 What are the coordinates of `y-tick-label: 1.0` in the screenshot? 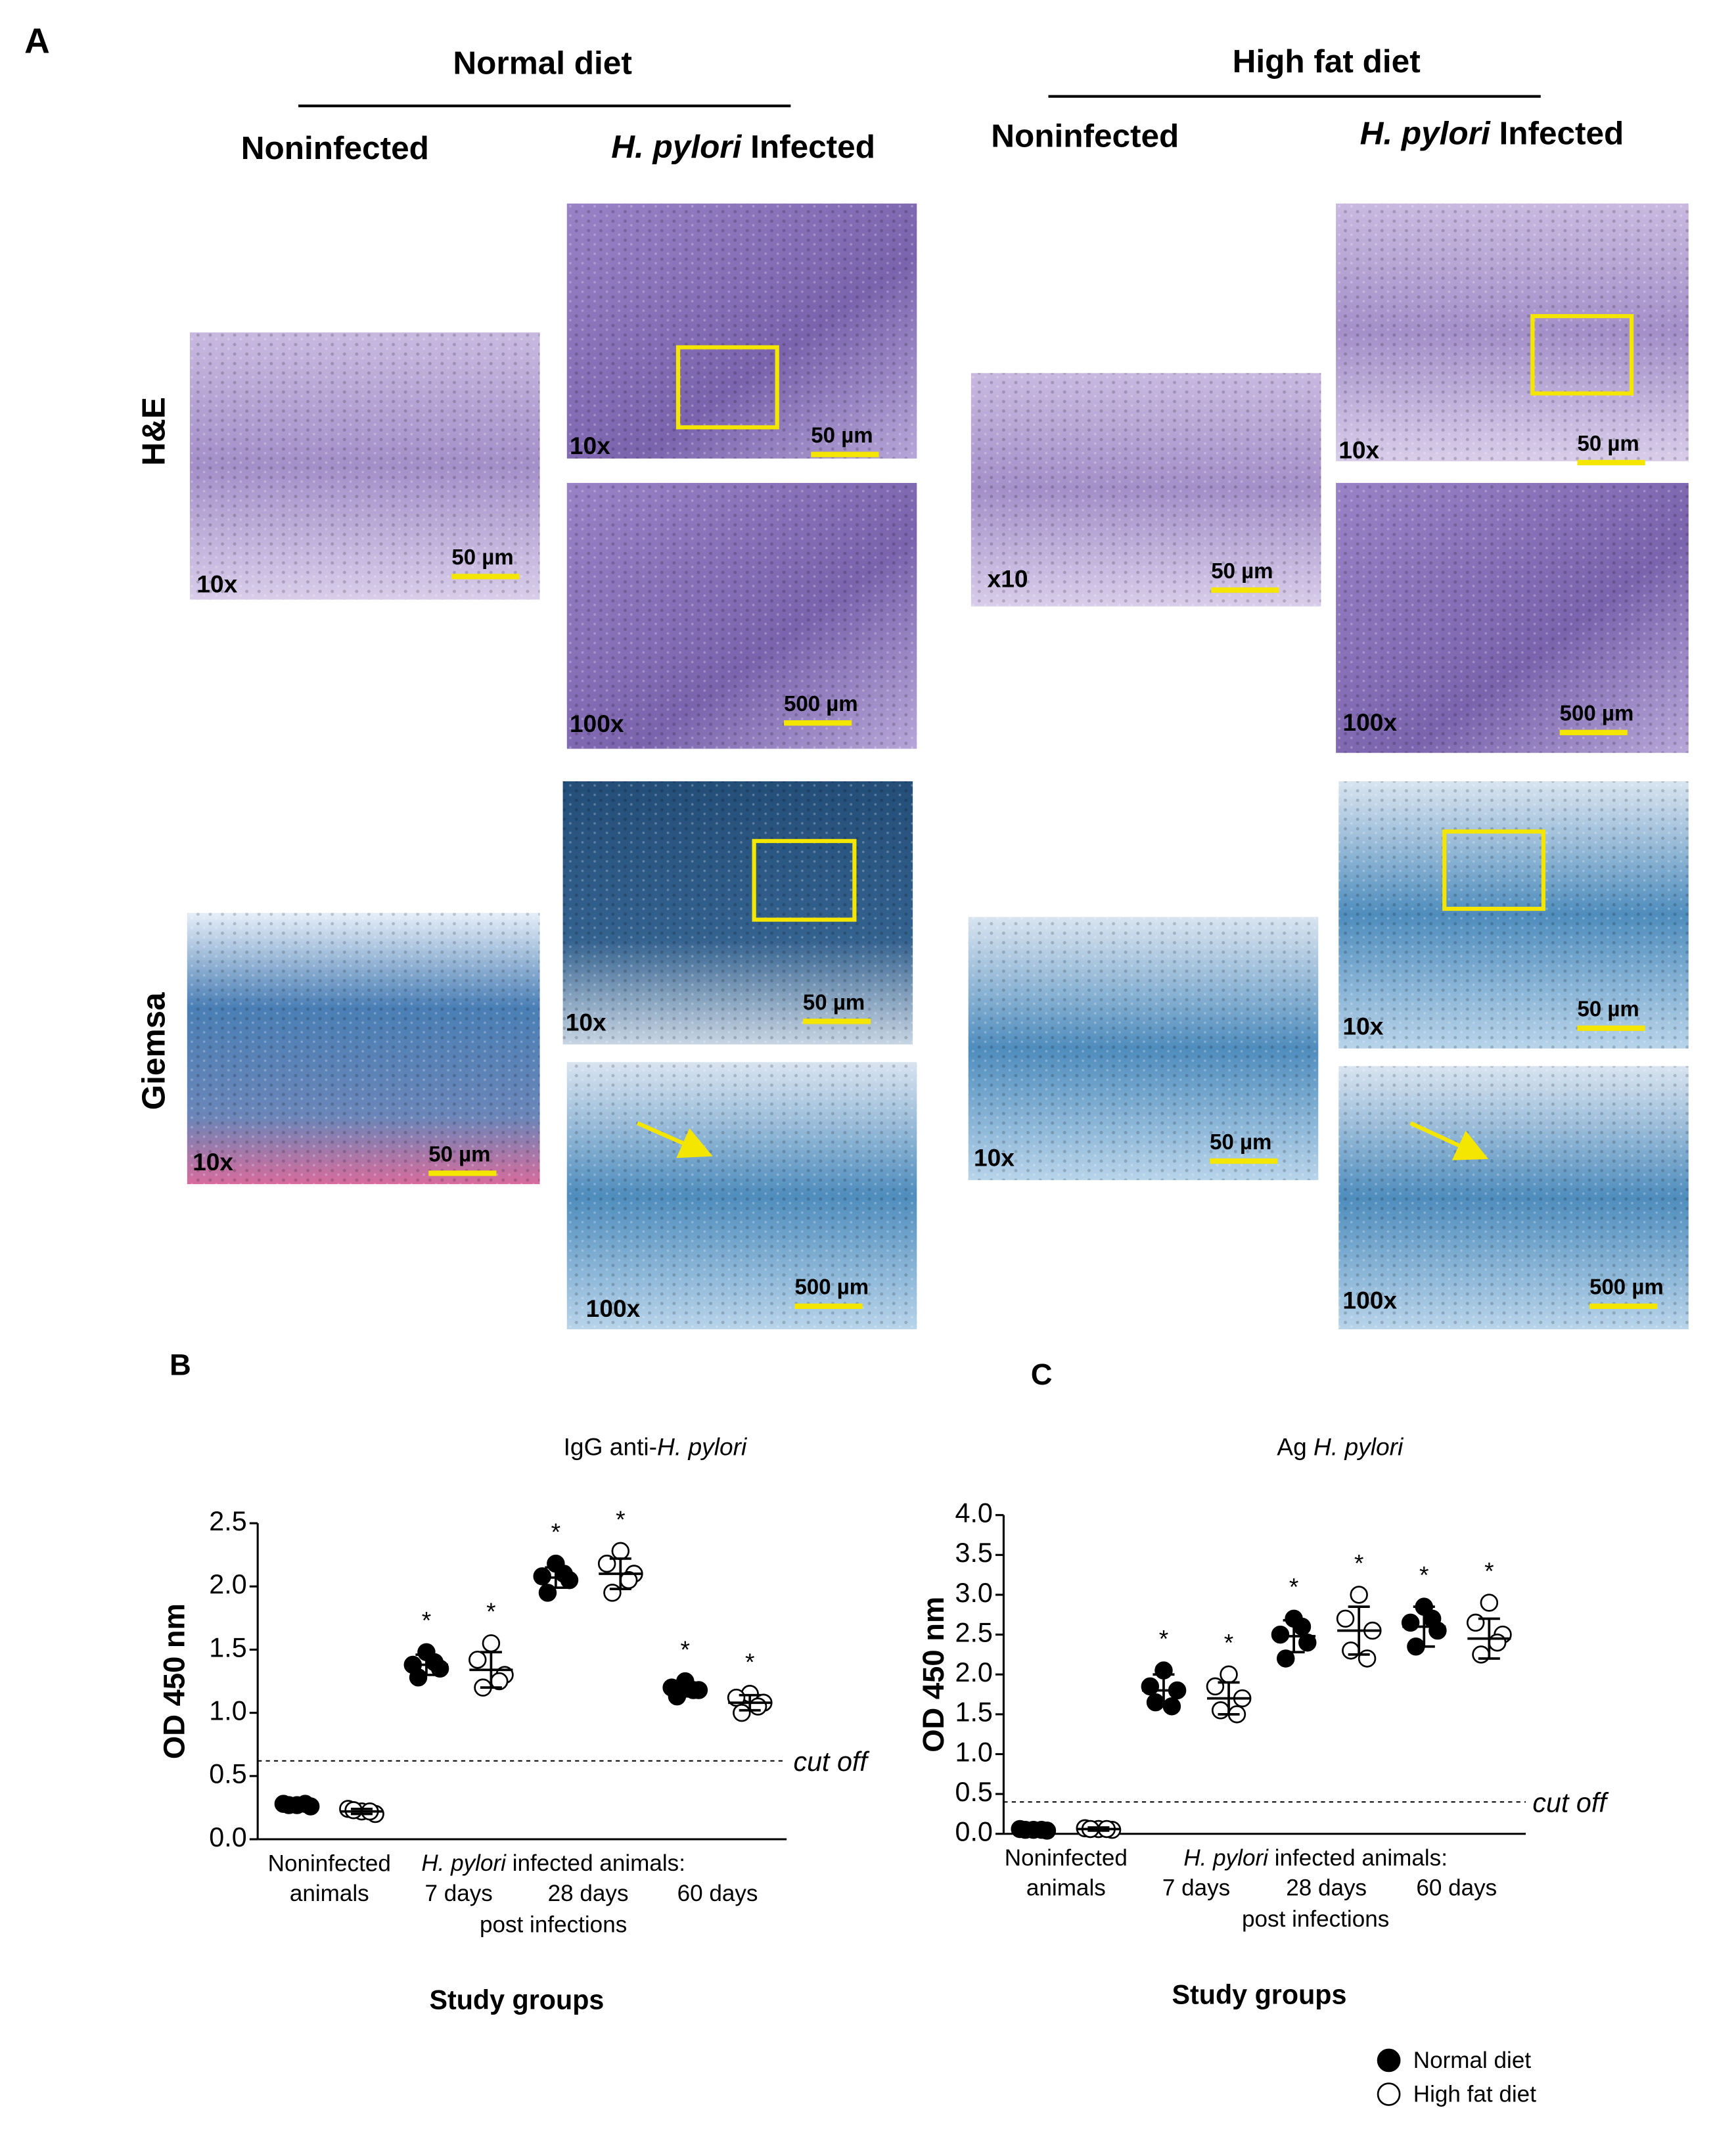 It's located at (974, 1752).